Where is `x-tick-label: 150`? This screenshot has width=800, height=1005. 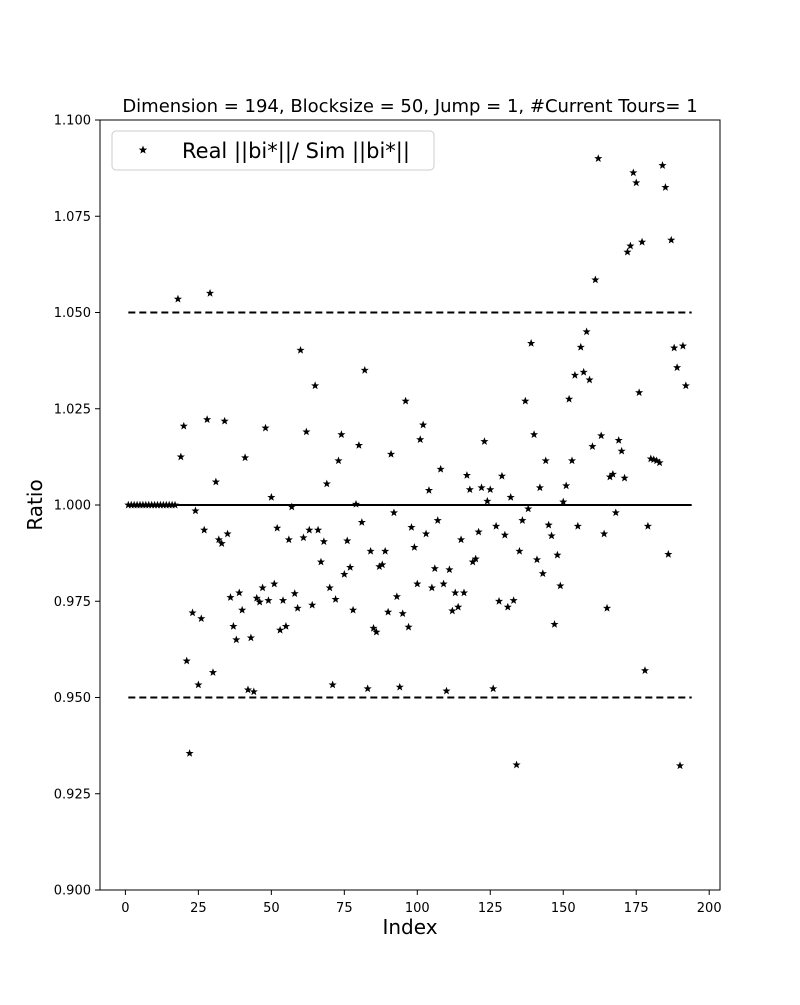 x-tick-label: 150 is located at coordinates (563, 908).